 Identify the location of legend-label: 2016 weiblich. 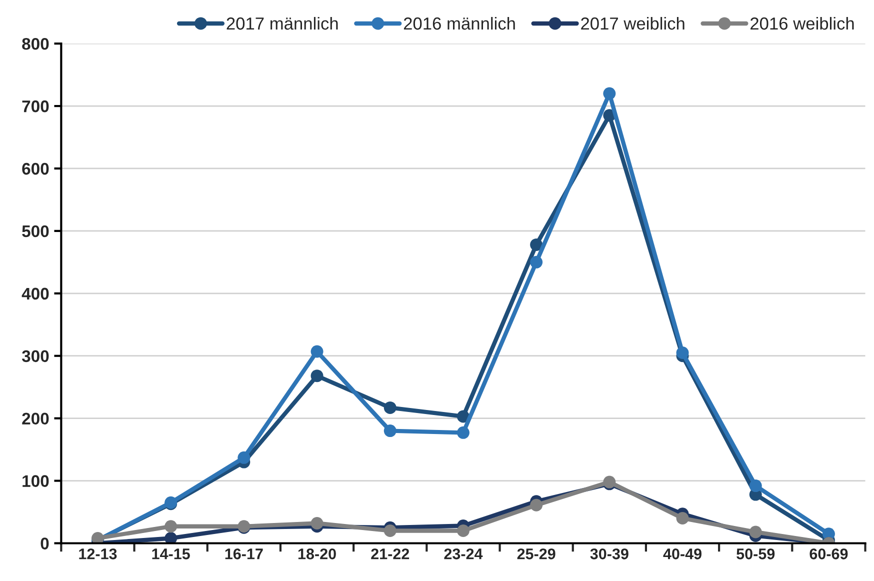
(802, 23).